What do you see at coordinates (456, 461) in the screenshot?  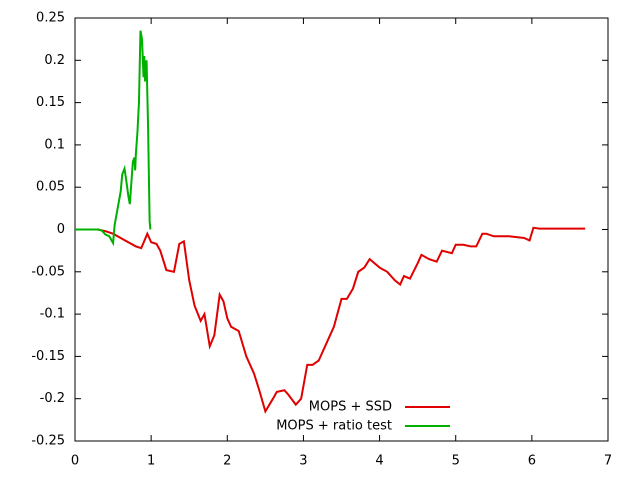 I see `x-tick-label: 5` at bounding box center [456, 461].